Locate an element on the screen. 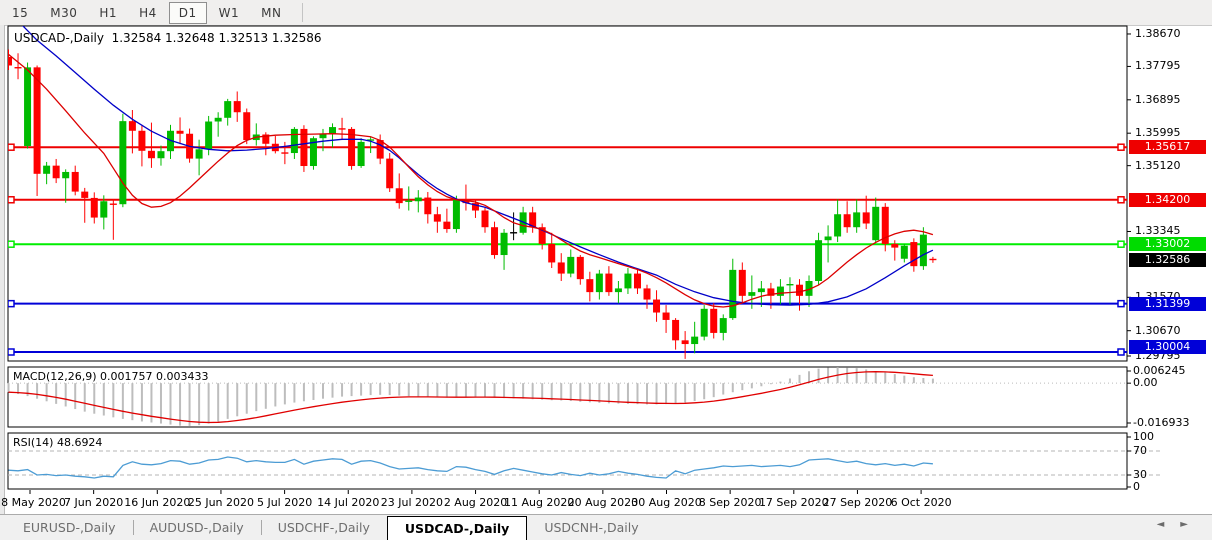  symbol-tab-audusd: AUDUSD-,Daily is located at coordinates (196, 527).